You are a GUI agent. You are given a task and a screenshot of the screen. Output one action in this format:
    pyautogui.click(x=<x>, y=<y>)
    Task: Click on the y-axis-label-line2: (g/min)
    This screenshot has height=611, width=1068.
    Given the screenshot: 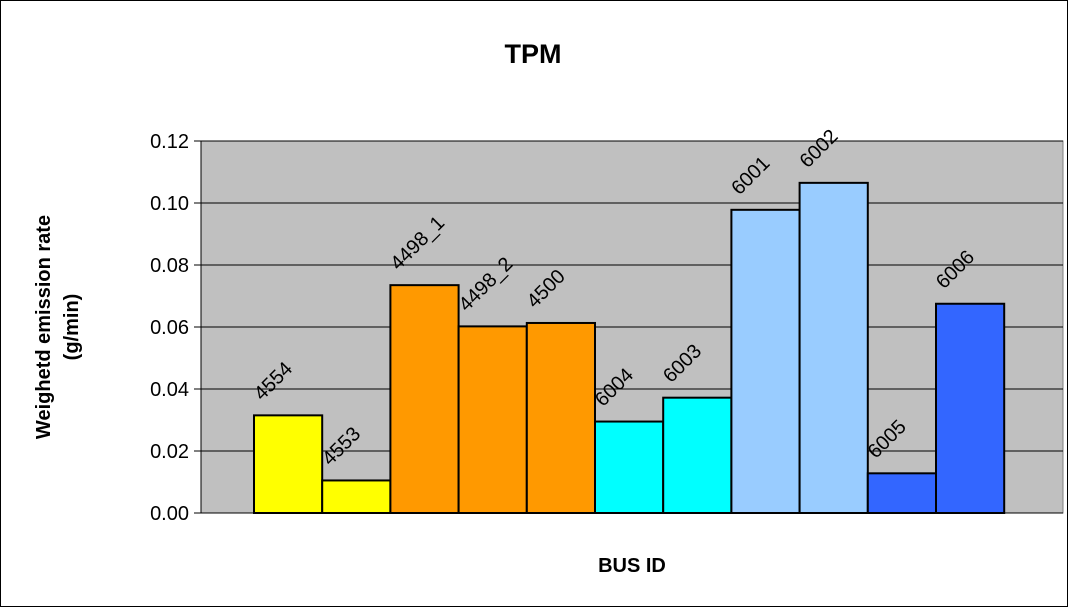 What is the action you would take?
    pyautogui.click(x=72, y=327)
    